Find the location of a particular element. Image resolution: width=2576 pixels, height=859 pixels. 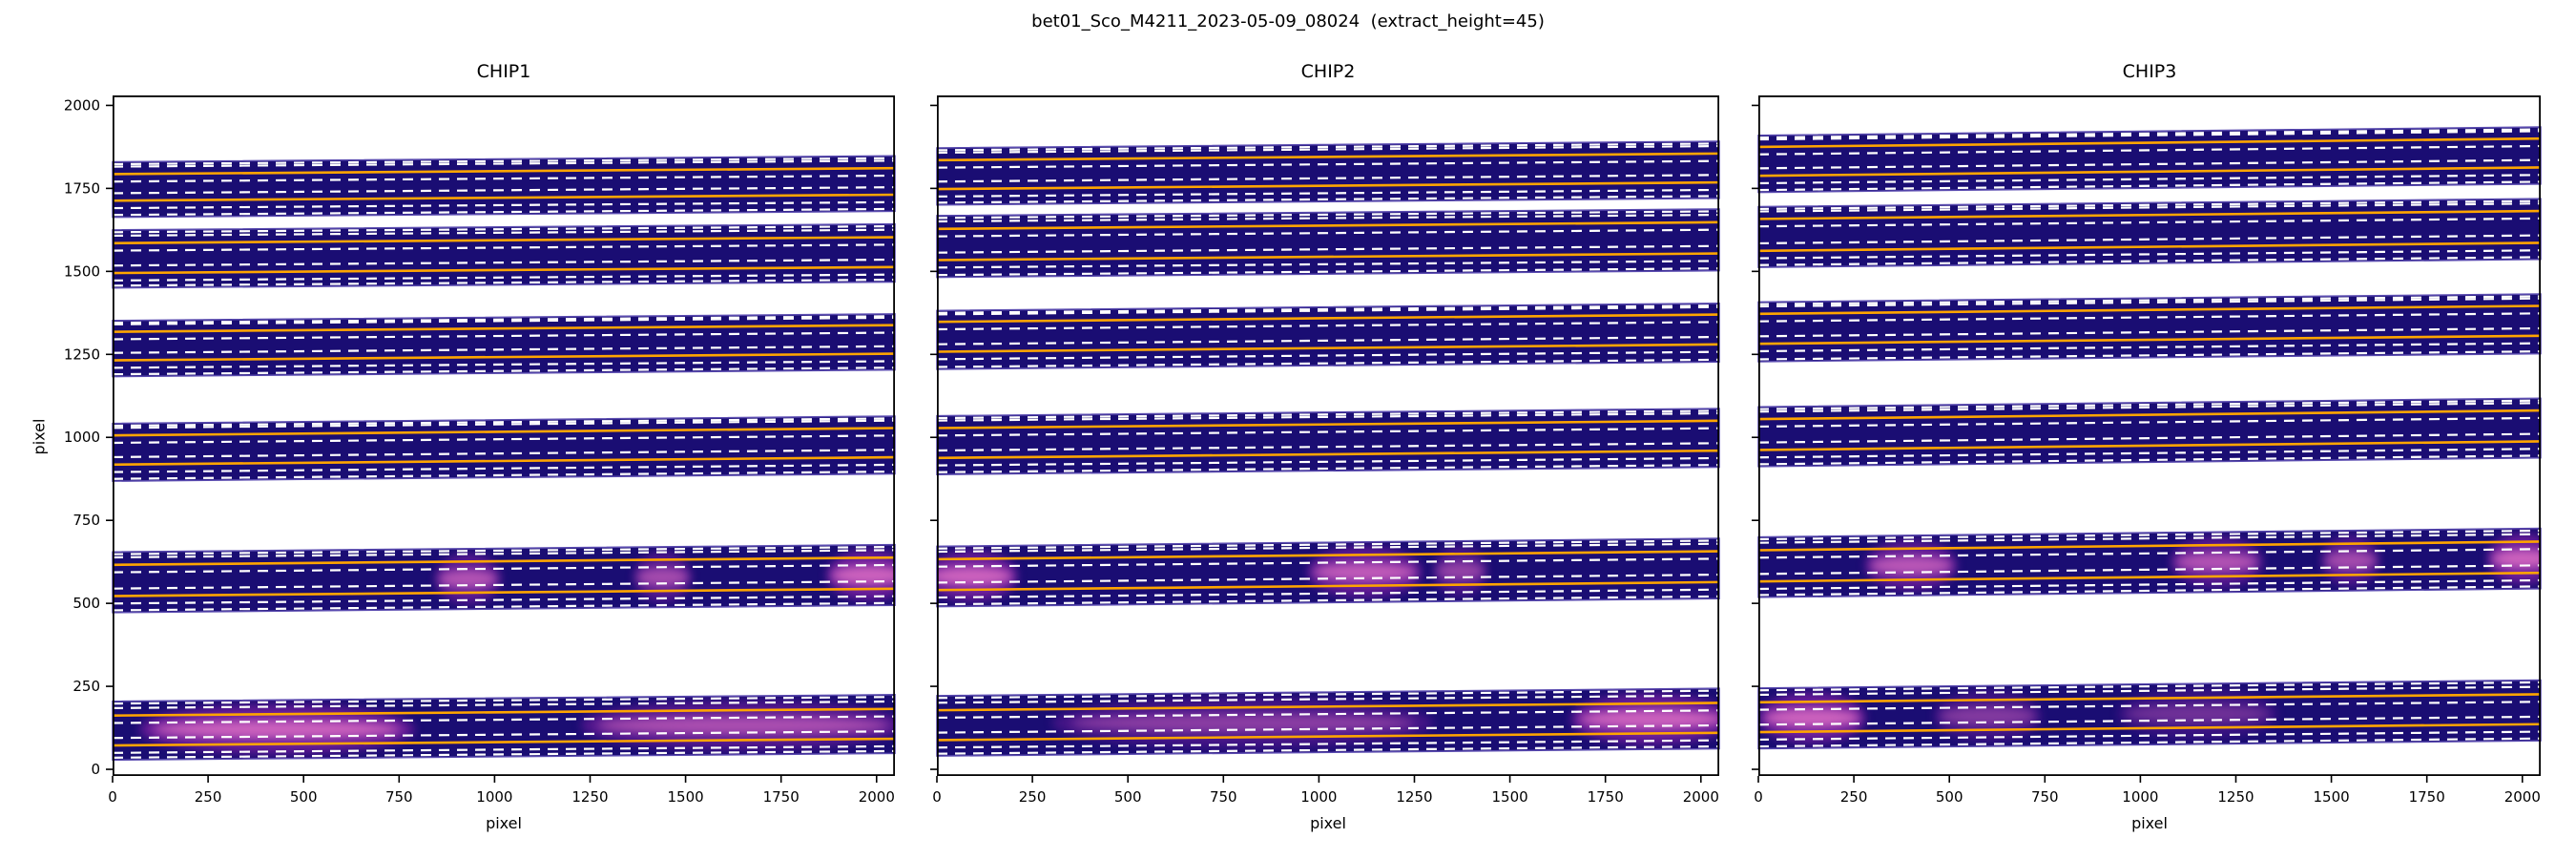

y-tick-label: 2000 is located at coordinates (82, 105).